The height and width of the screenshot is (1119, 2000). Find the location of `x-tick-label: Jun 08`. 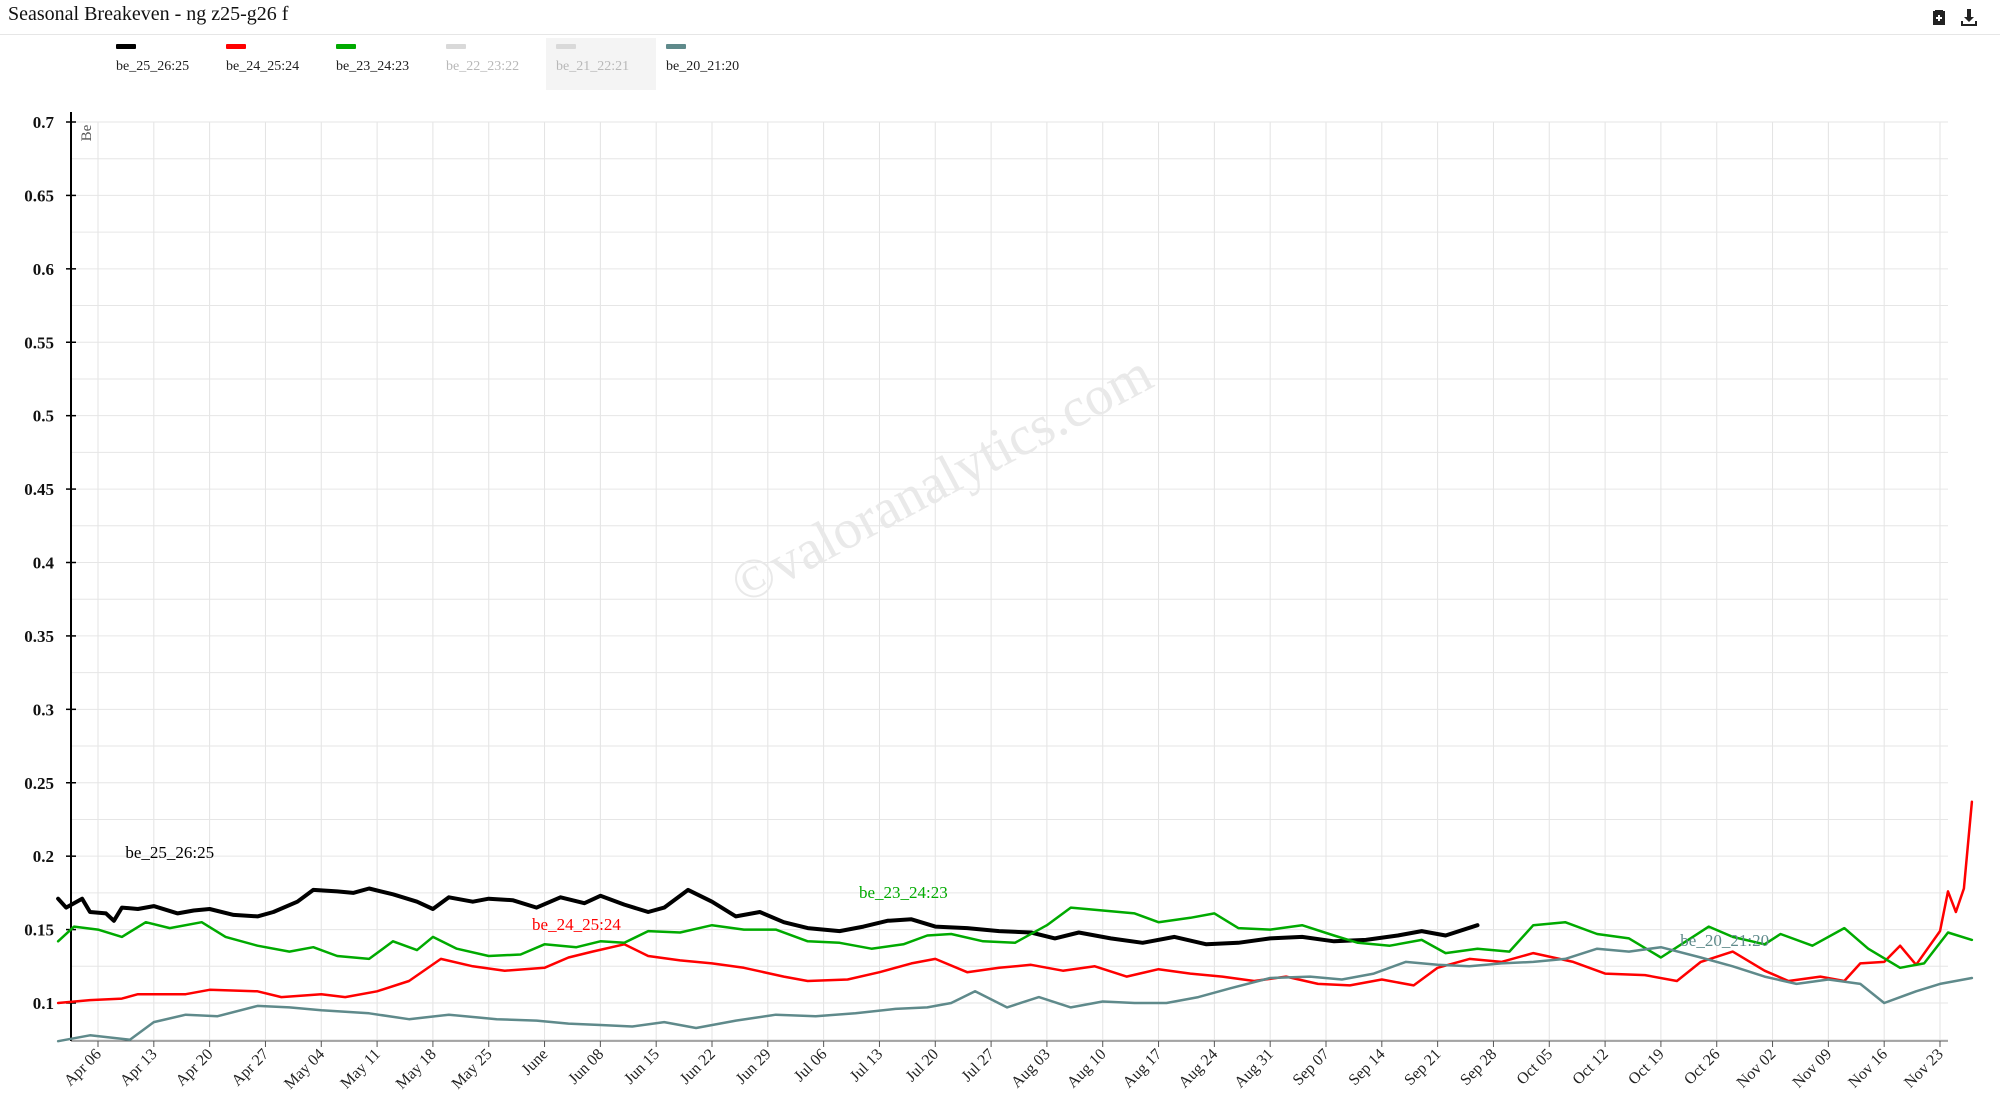

x-tick-label: Jun 08 is located at coordinates (586, 1067).